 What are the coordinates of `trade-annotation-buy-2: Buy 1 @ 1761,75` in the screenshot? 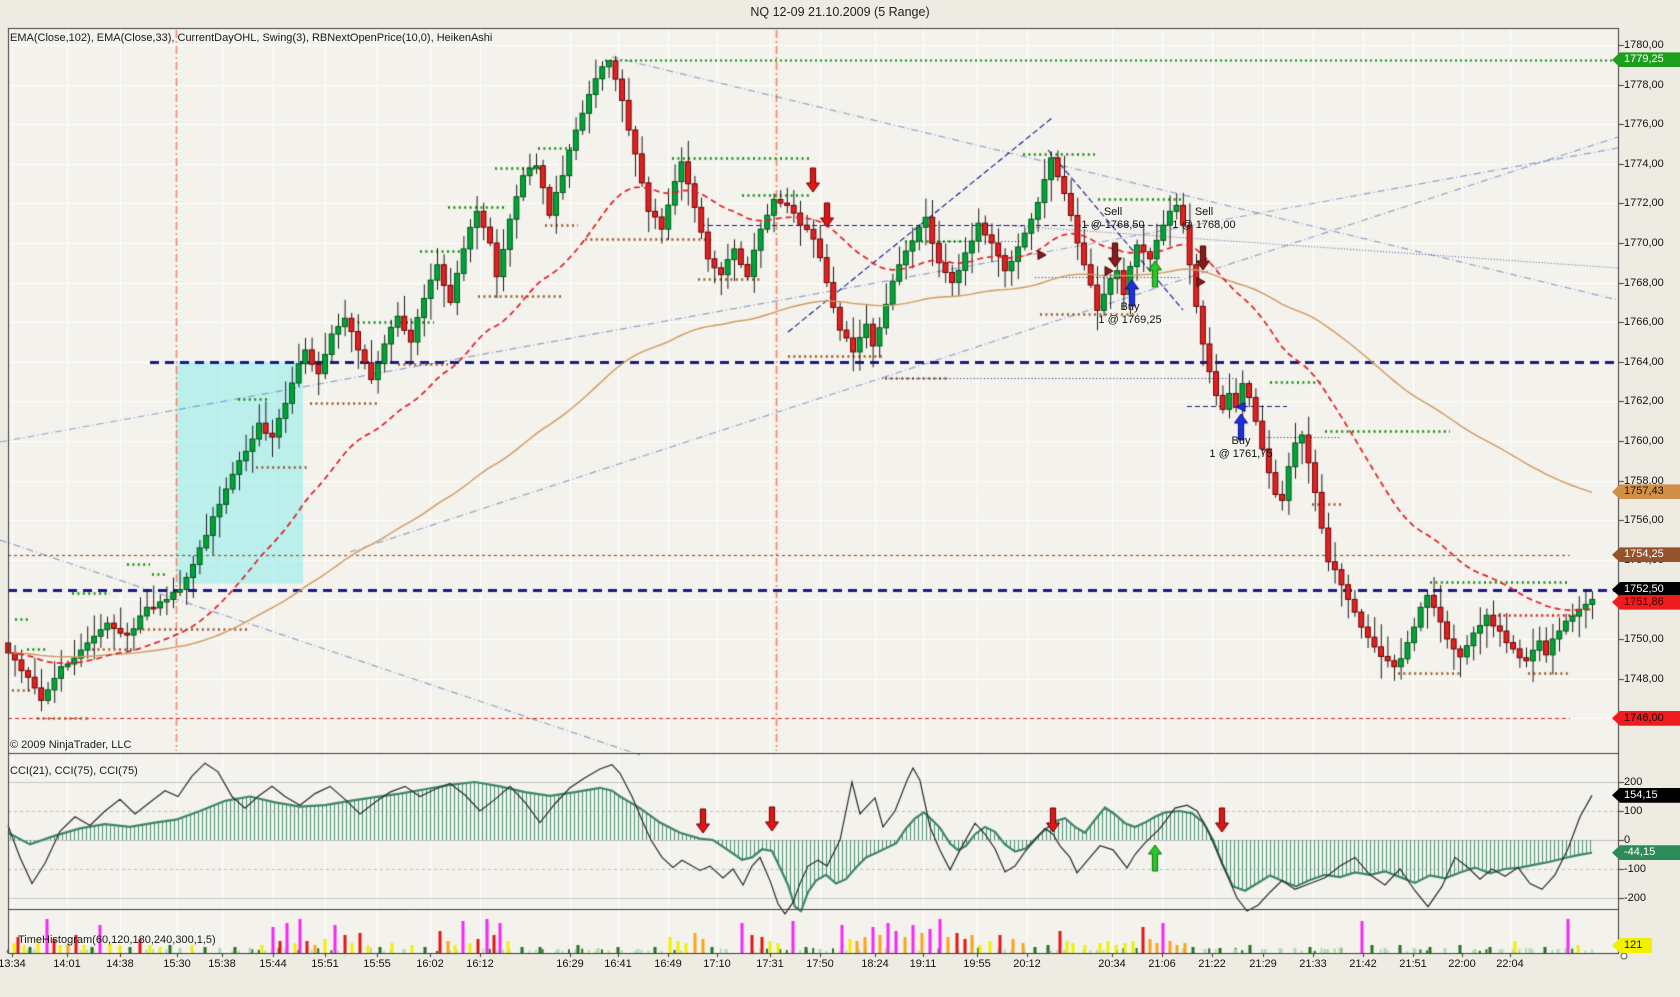 It's located at (1240, 448).